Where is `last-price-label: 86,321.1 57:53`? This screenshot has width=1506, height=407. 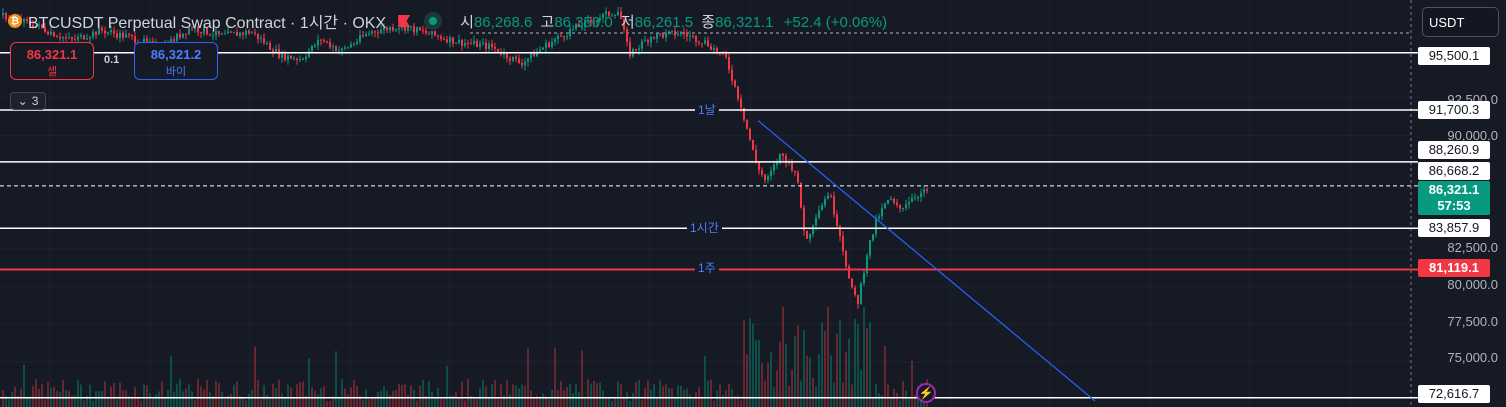
last-price-label: 86,321.1 57:53 is located at coordinates (1454, 198).